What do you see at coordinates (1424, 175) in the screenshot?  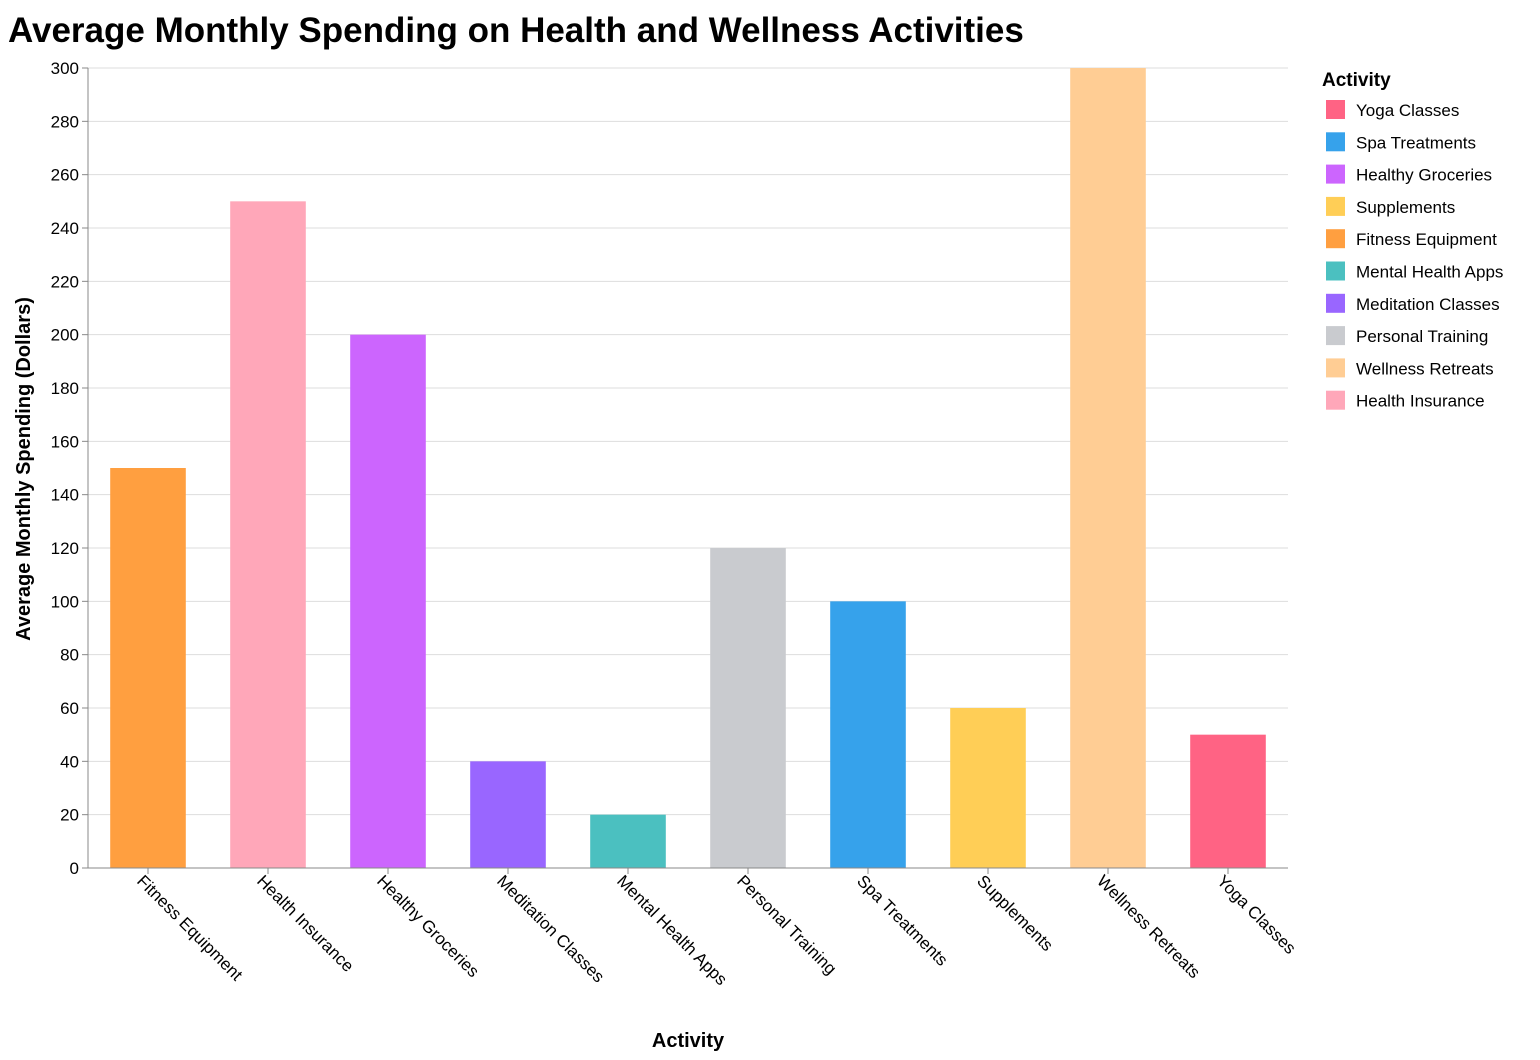 I see `legend-label: Healthy Groceries` at bounding box center [1424, 175].